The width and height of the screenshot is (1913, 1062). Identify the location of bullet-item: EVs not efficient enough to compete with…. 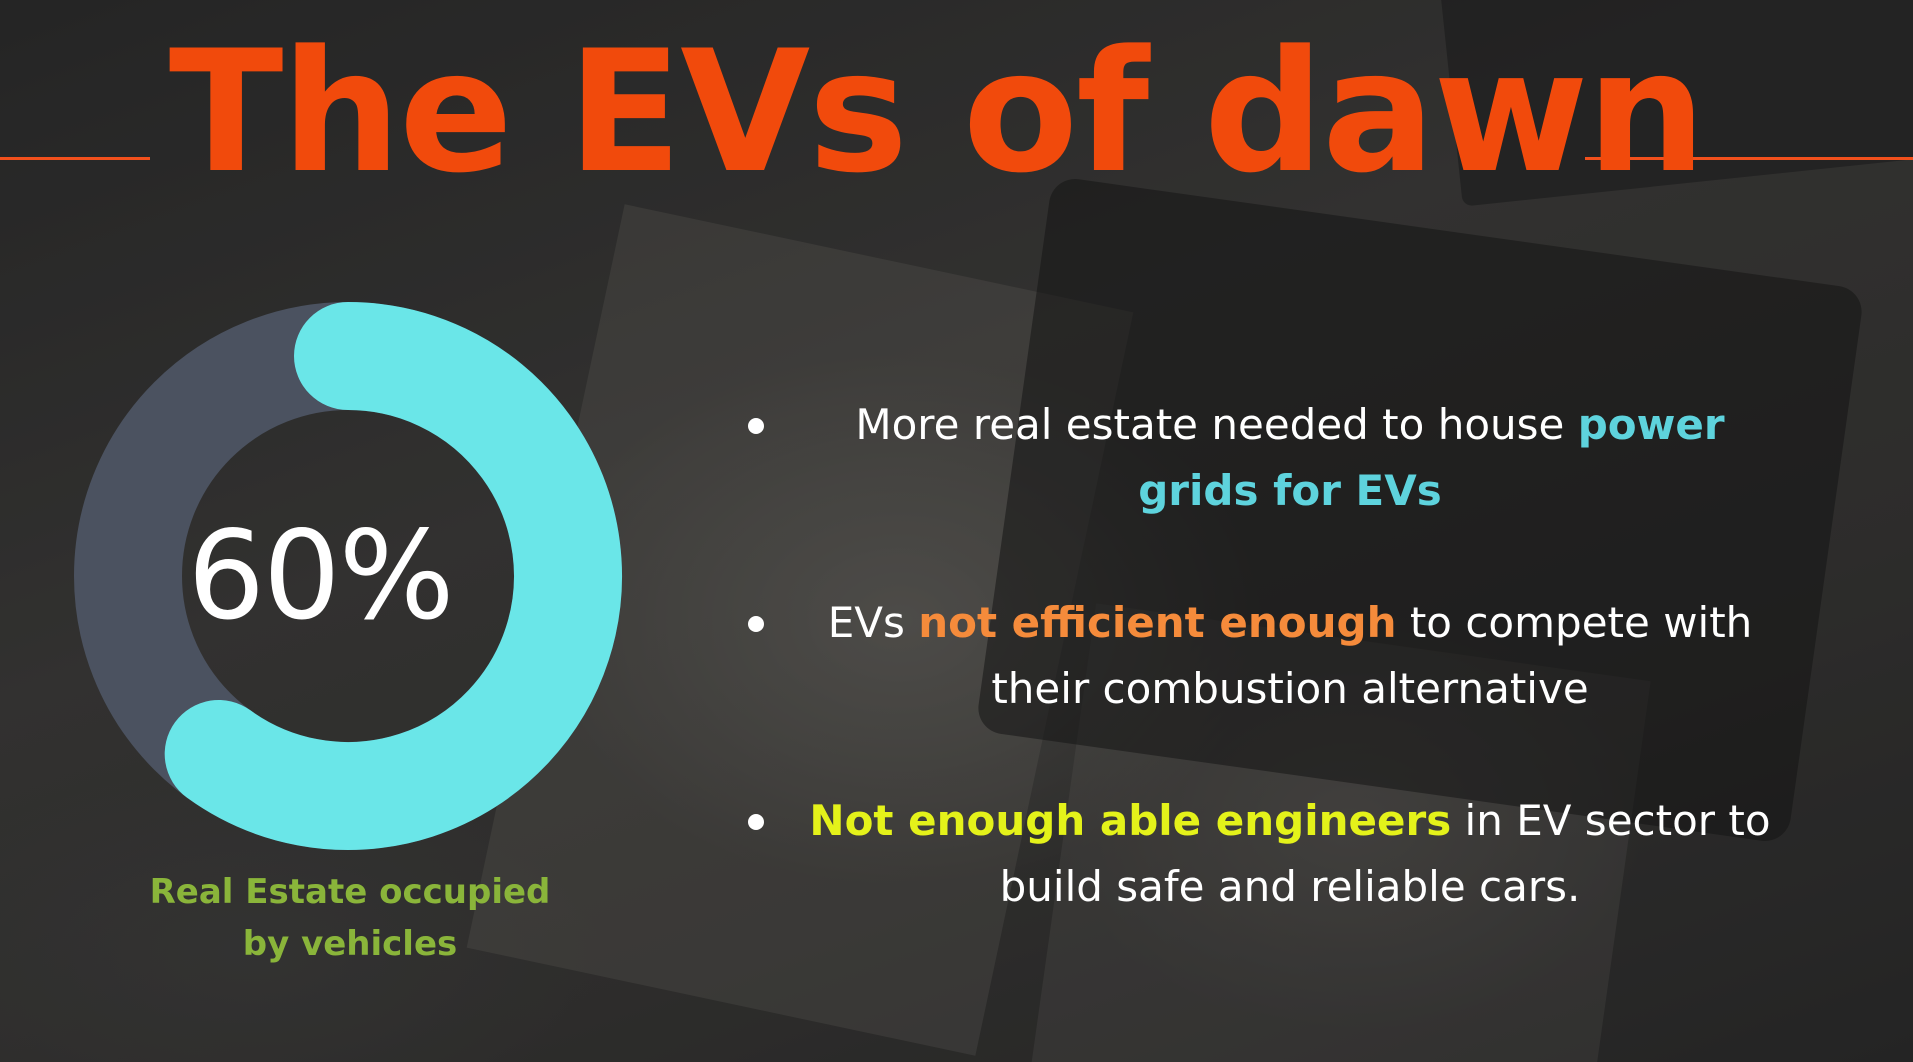
(1260, 656).